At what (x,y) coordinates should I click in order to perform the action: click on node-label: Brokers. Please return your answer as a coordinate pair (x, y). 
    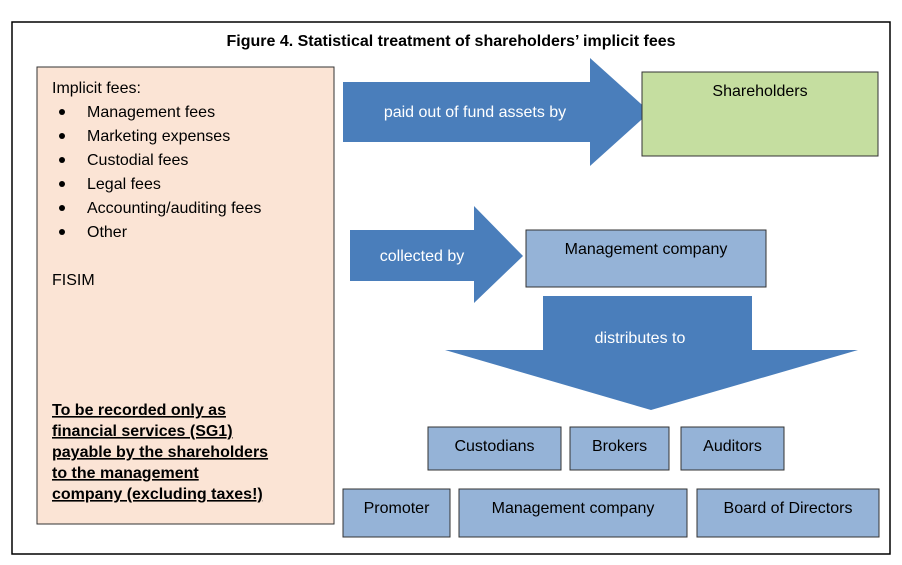
    Looking at the image, I should click on (619, 446).